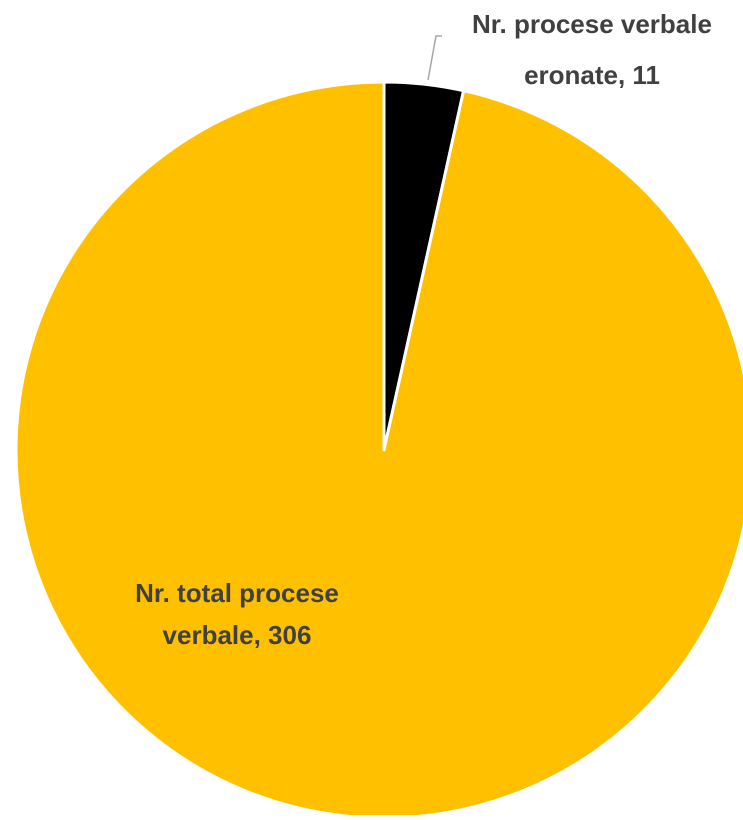  What do you see at coordinates (592, 24) in the screenshot?
I see `label-eronate-line1: Nr. procese verbale` at bounding box center [592, 24].